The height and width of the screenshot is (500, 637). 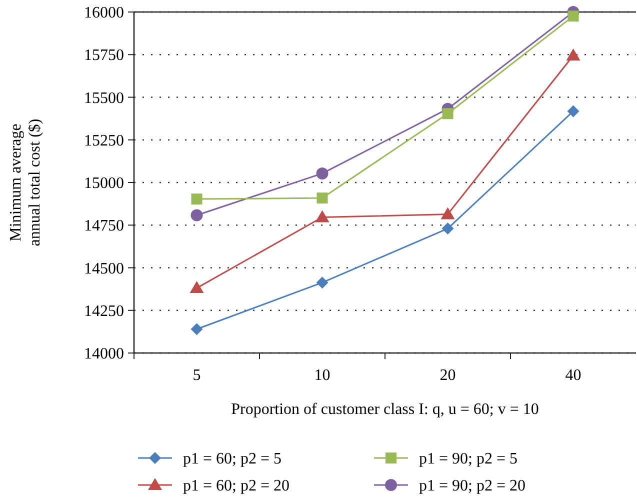 I want to click on y-tick-label: 14250, so click(x=104, y=311).